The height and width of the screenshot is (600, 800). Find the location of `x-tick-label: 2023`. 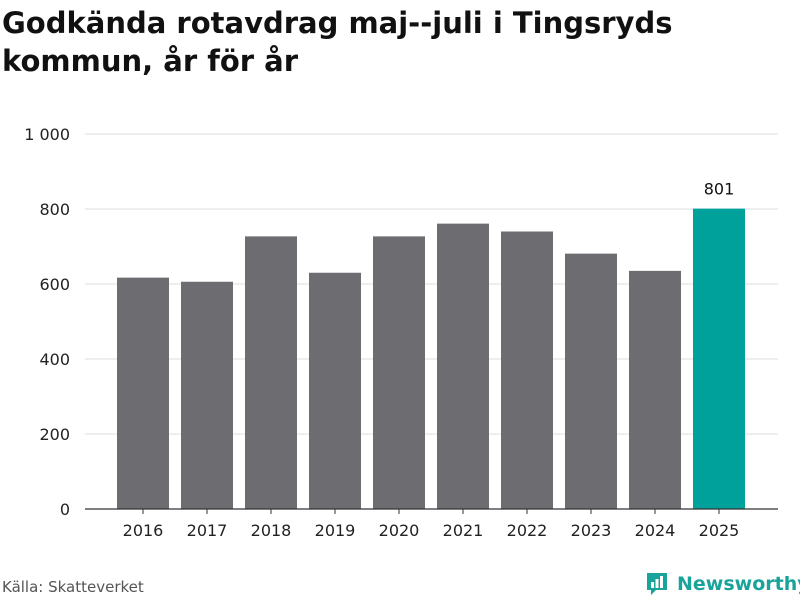

x-tick-label: 2023 is located at coordinates (591, 530).